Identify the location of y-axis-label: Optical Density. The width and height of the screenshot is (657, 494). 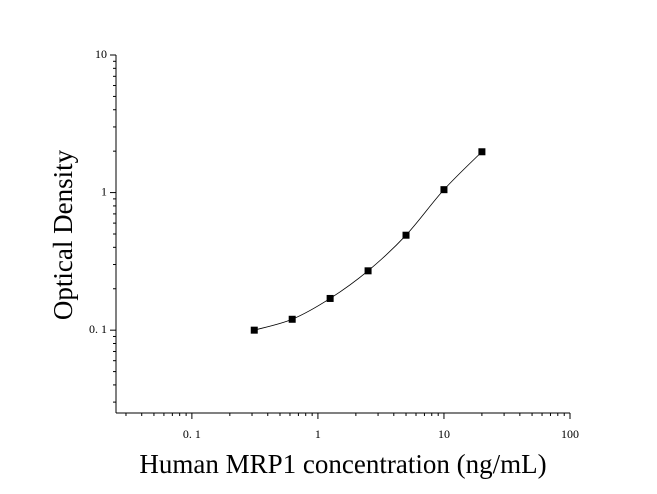
(63, 234).